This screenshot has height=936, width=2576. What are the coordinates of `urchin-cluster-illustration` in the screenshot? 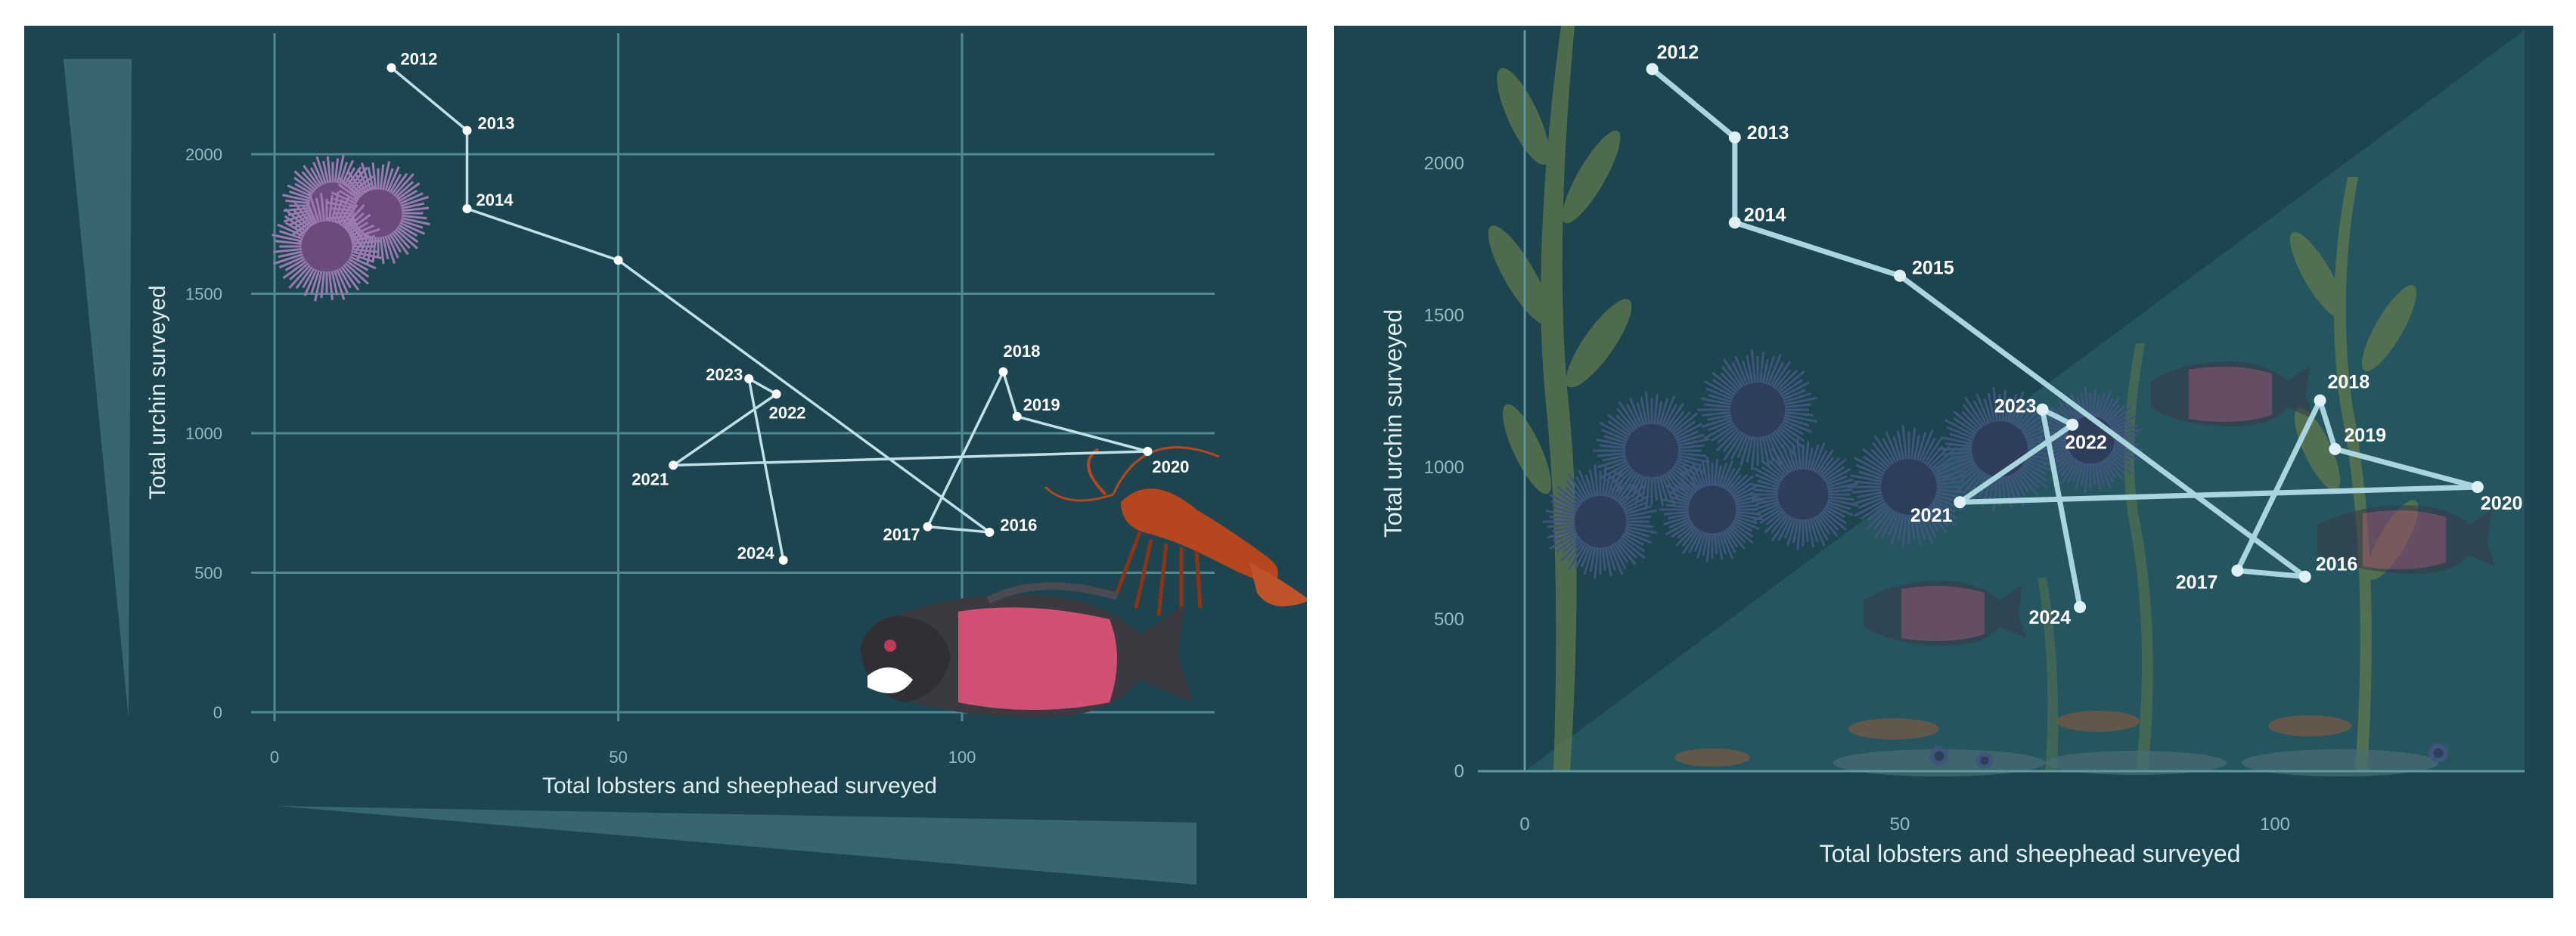 It's located at (351, 229).